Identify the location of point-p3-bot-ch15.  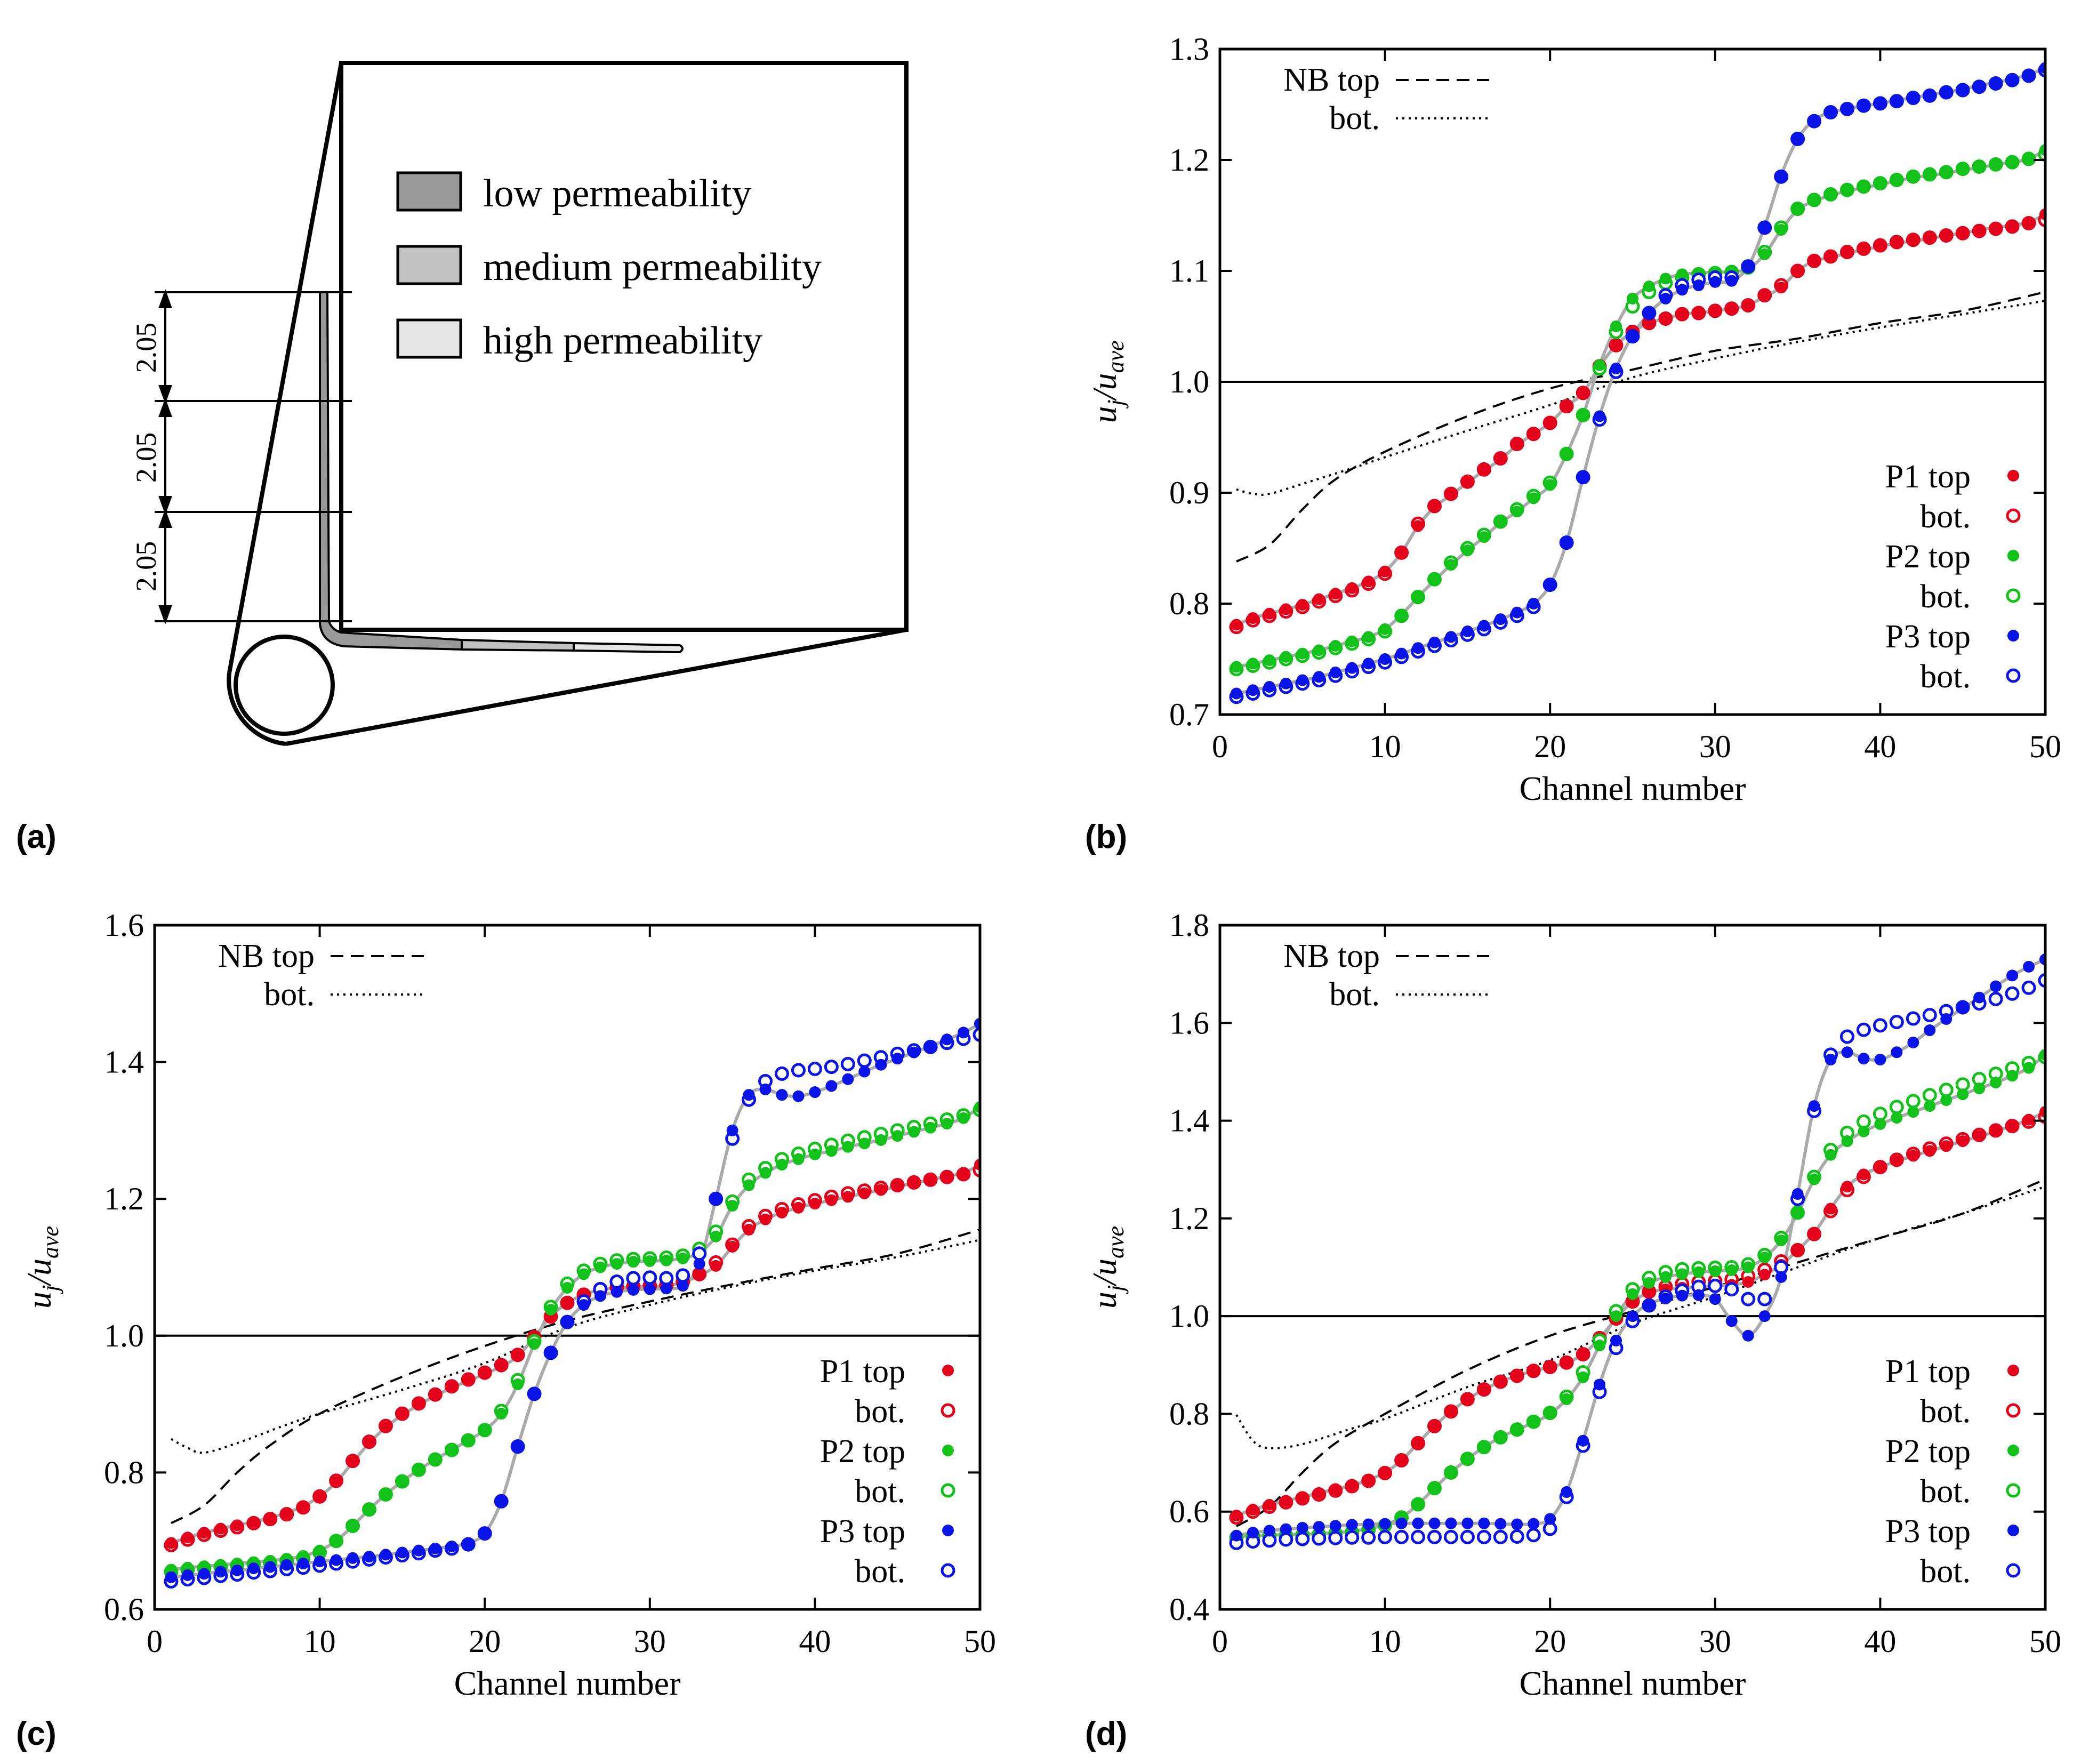
(1467, 1537).